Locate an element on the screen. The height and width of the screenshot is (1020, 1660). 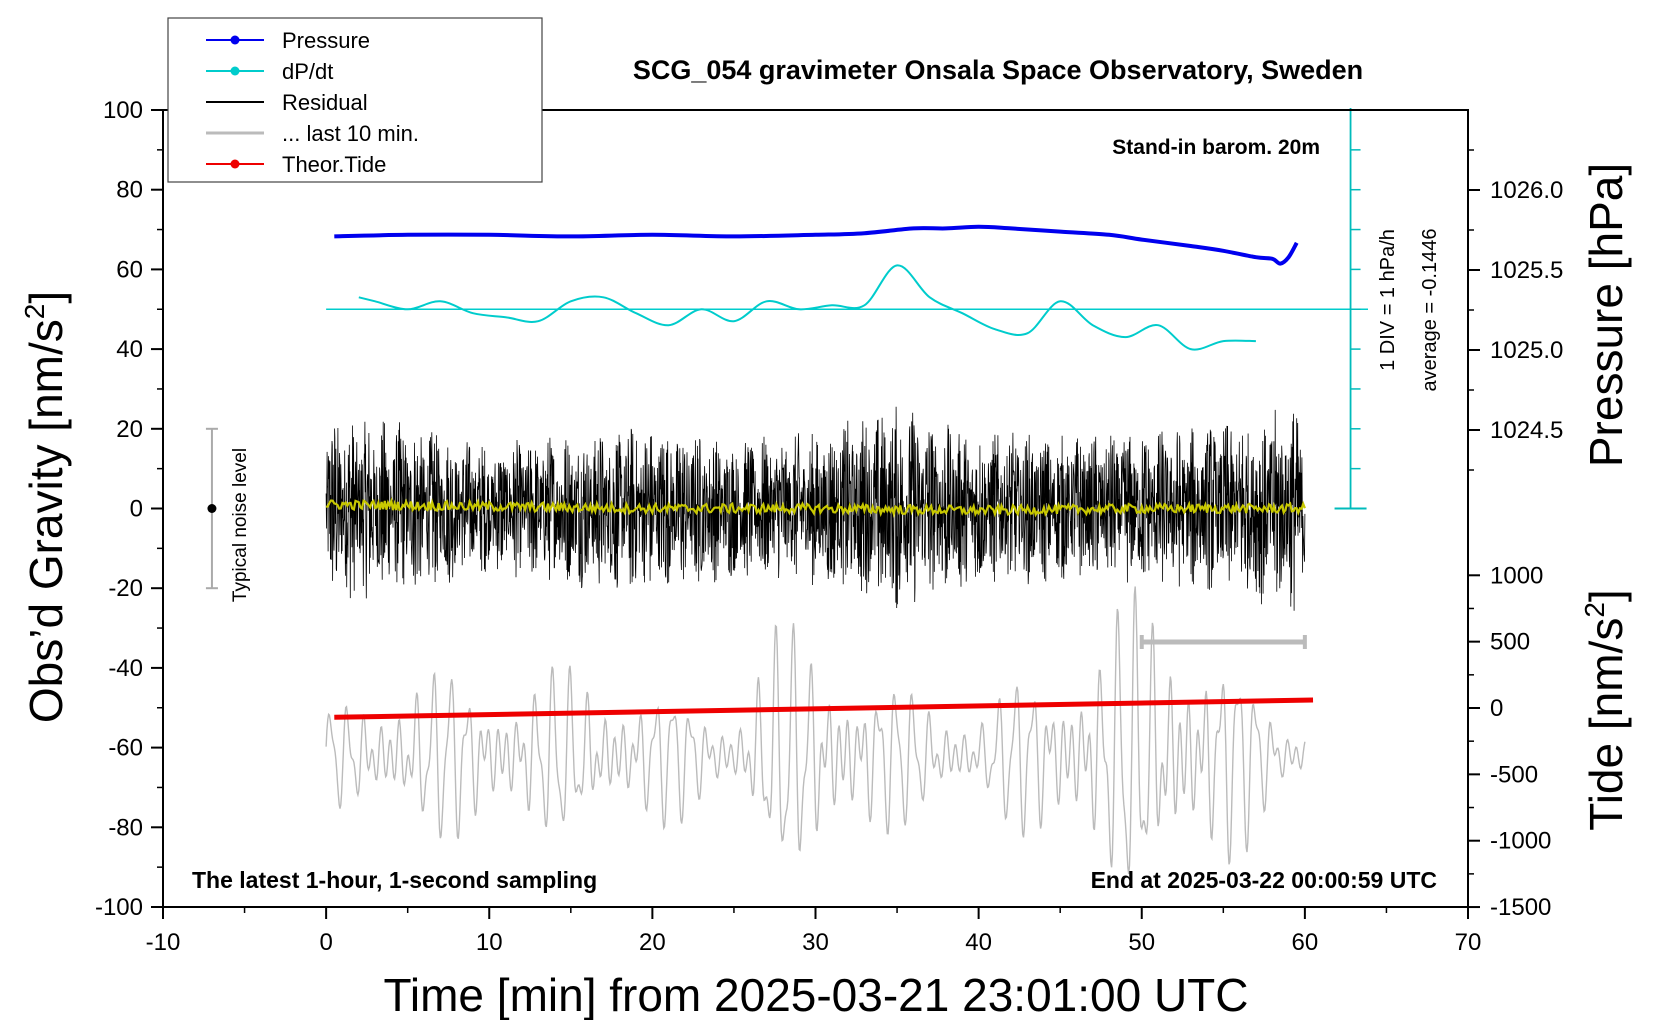
tide-series is located at coordinates (824, 708).